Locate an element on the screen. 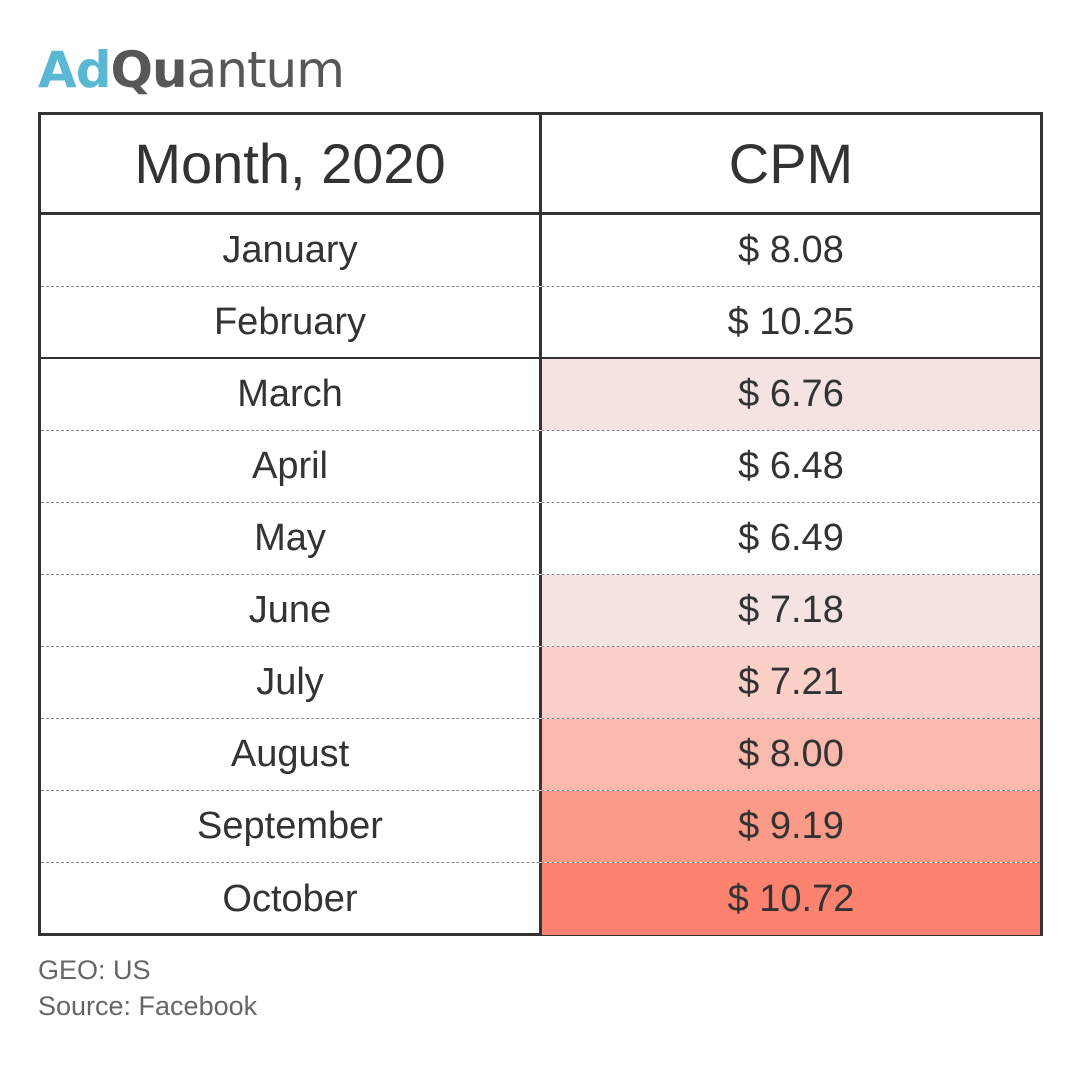  cpm-cell: $ 7.18 is located at coordinates (791, 610).